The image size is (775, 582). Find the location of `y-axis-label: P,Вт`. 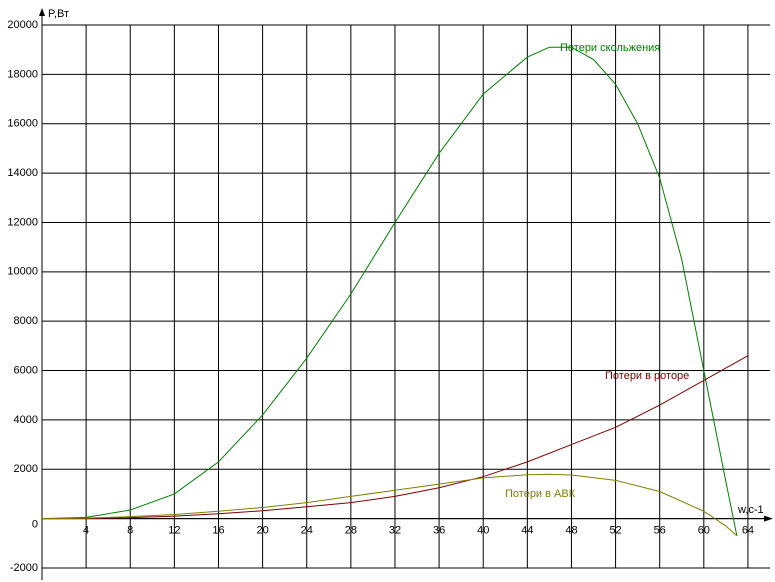

y-axis-label: P,Вт is located at coordinates (58, 14).